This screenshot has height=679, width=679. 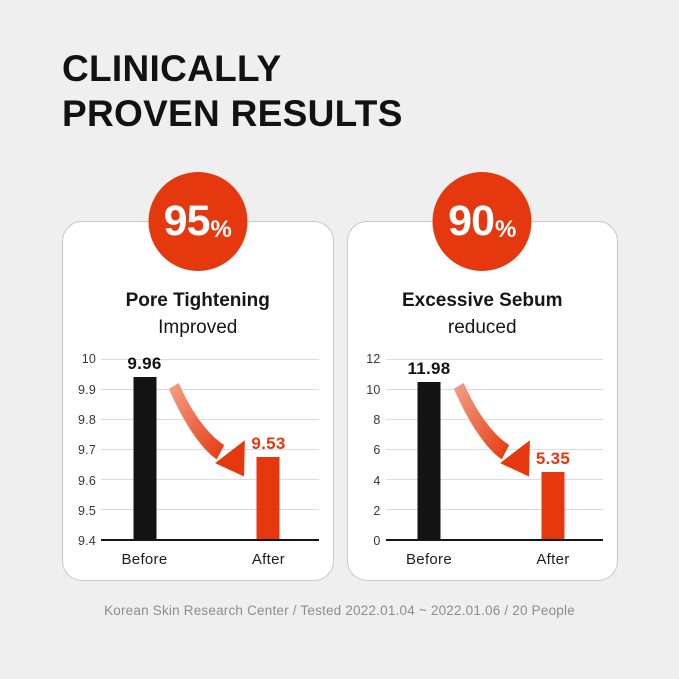 I want to click on chart-title-sub: reduced, so click(x=482, y=327).